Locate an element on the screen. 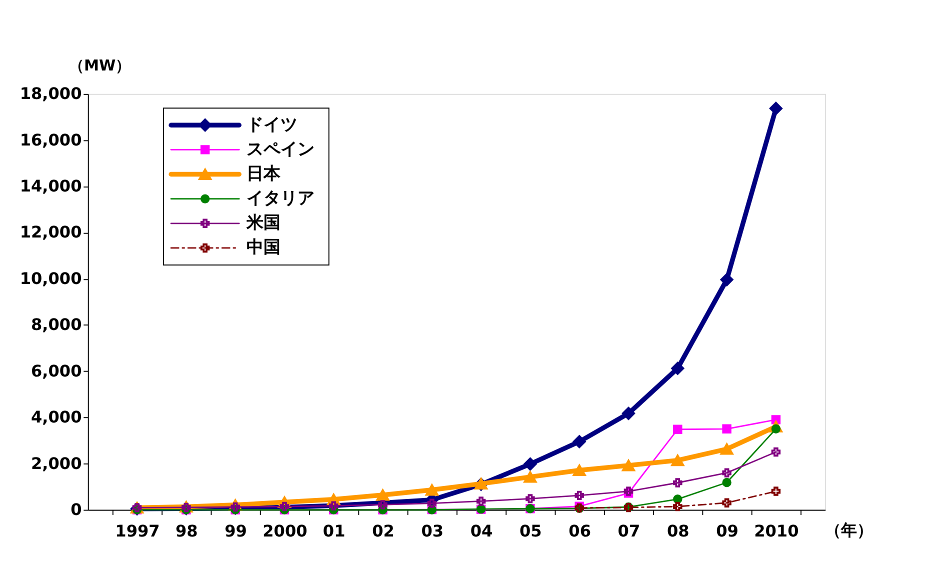 Image resolution: width=930 pixels, height=570 pixels. x-tick-label: 01 is located at coordinates (334, 531).